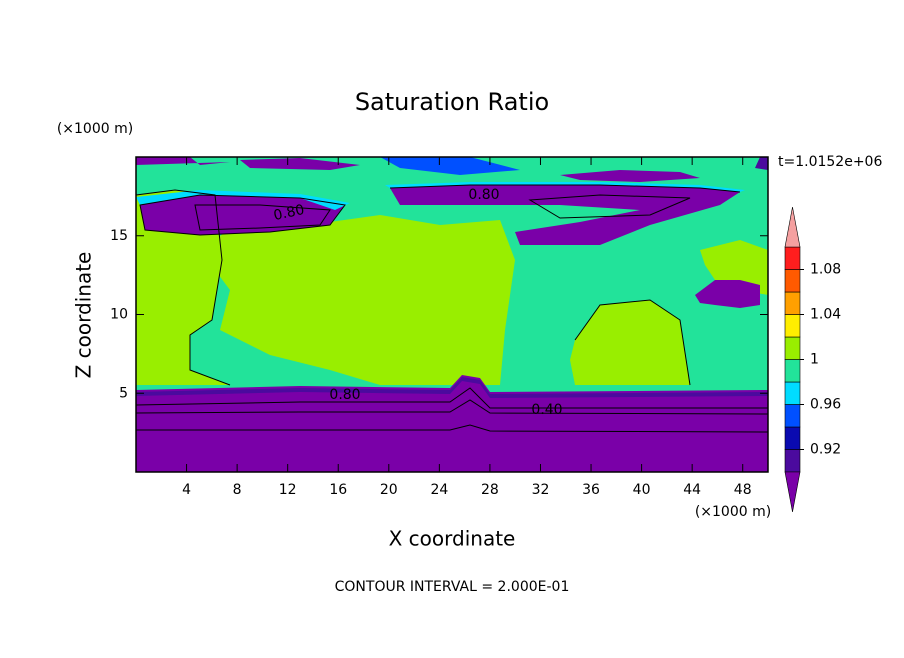 The height and width of the screenshot is (658, 904). I want to click on x-tick-label: 4, so click(186, 490).